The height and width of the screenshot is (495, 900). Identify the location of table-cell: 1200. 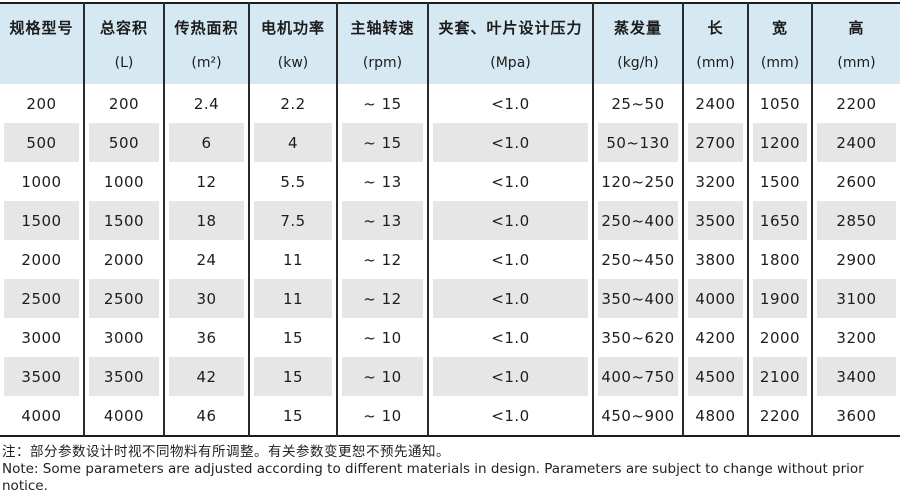
(779, 142).